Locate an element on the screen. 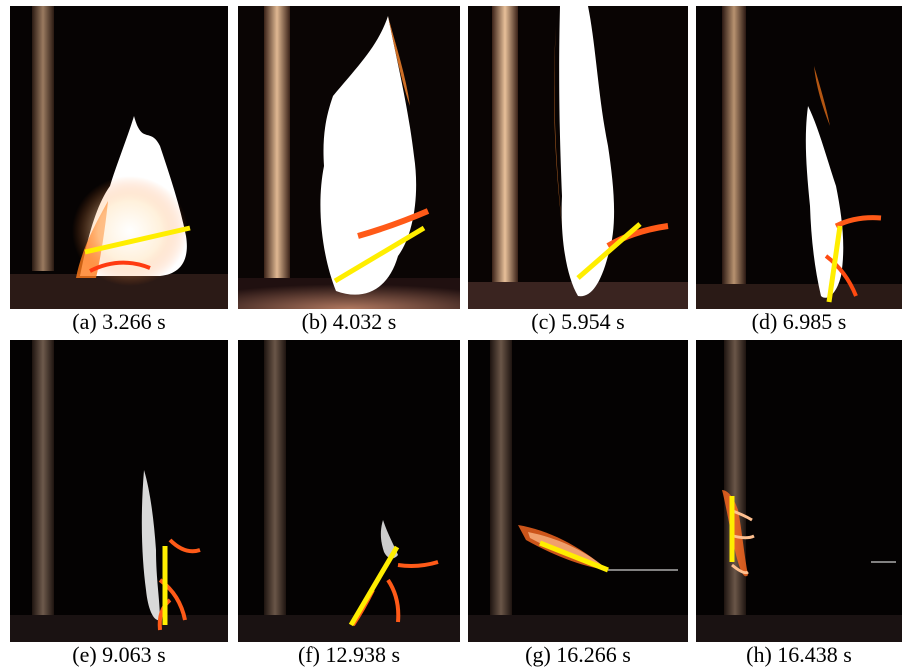  panel-e: (e) 9.063 s is located at coordinates (119, 506).